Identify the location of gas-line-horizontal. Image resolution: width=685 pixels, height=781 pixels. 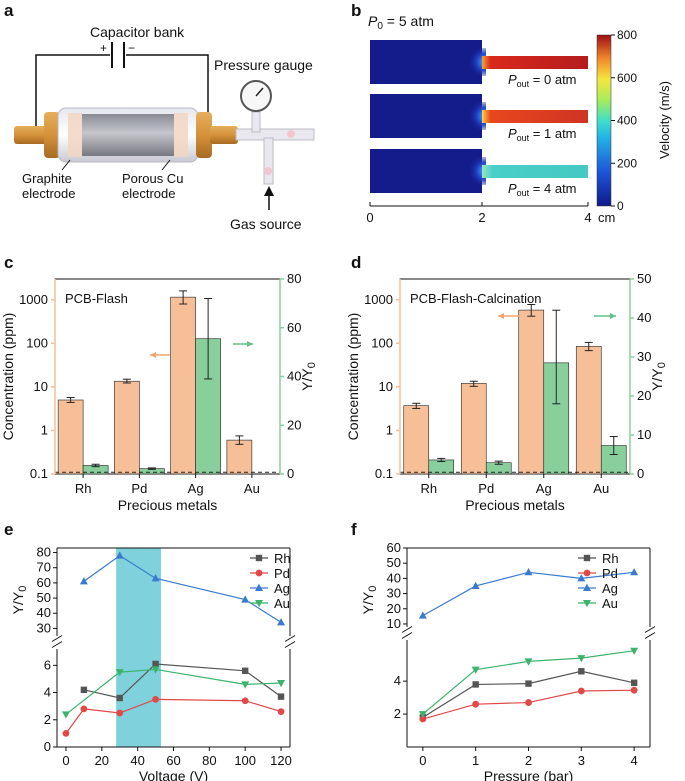
(275, 134).